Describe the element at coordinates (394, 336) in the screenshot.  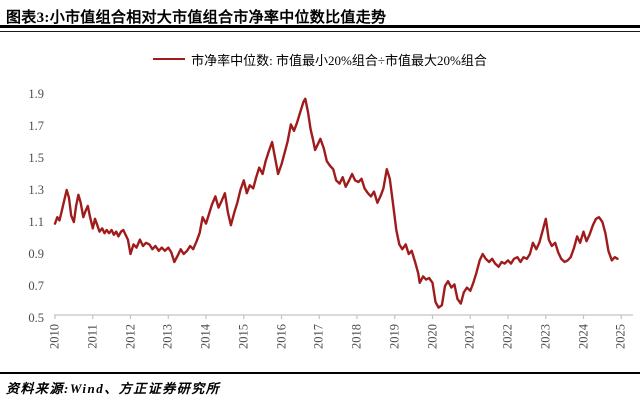
I see `x-tick-label: 2019` at that location.